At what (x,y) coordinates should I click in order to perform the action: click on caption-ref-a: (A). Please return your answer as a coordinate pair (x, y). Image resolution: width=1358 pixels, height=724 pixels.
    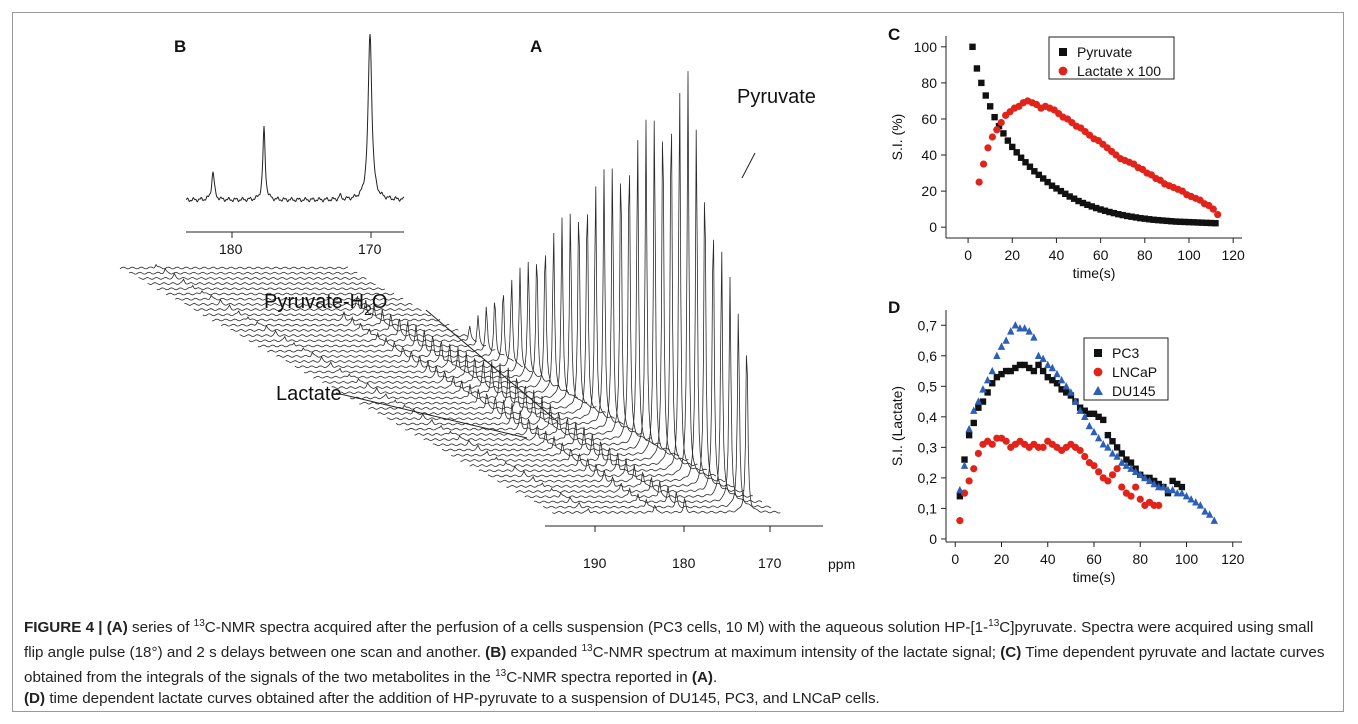
    Looking at the image, I should click on (117, 628).